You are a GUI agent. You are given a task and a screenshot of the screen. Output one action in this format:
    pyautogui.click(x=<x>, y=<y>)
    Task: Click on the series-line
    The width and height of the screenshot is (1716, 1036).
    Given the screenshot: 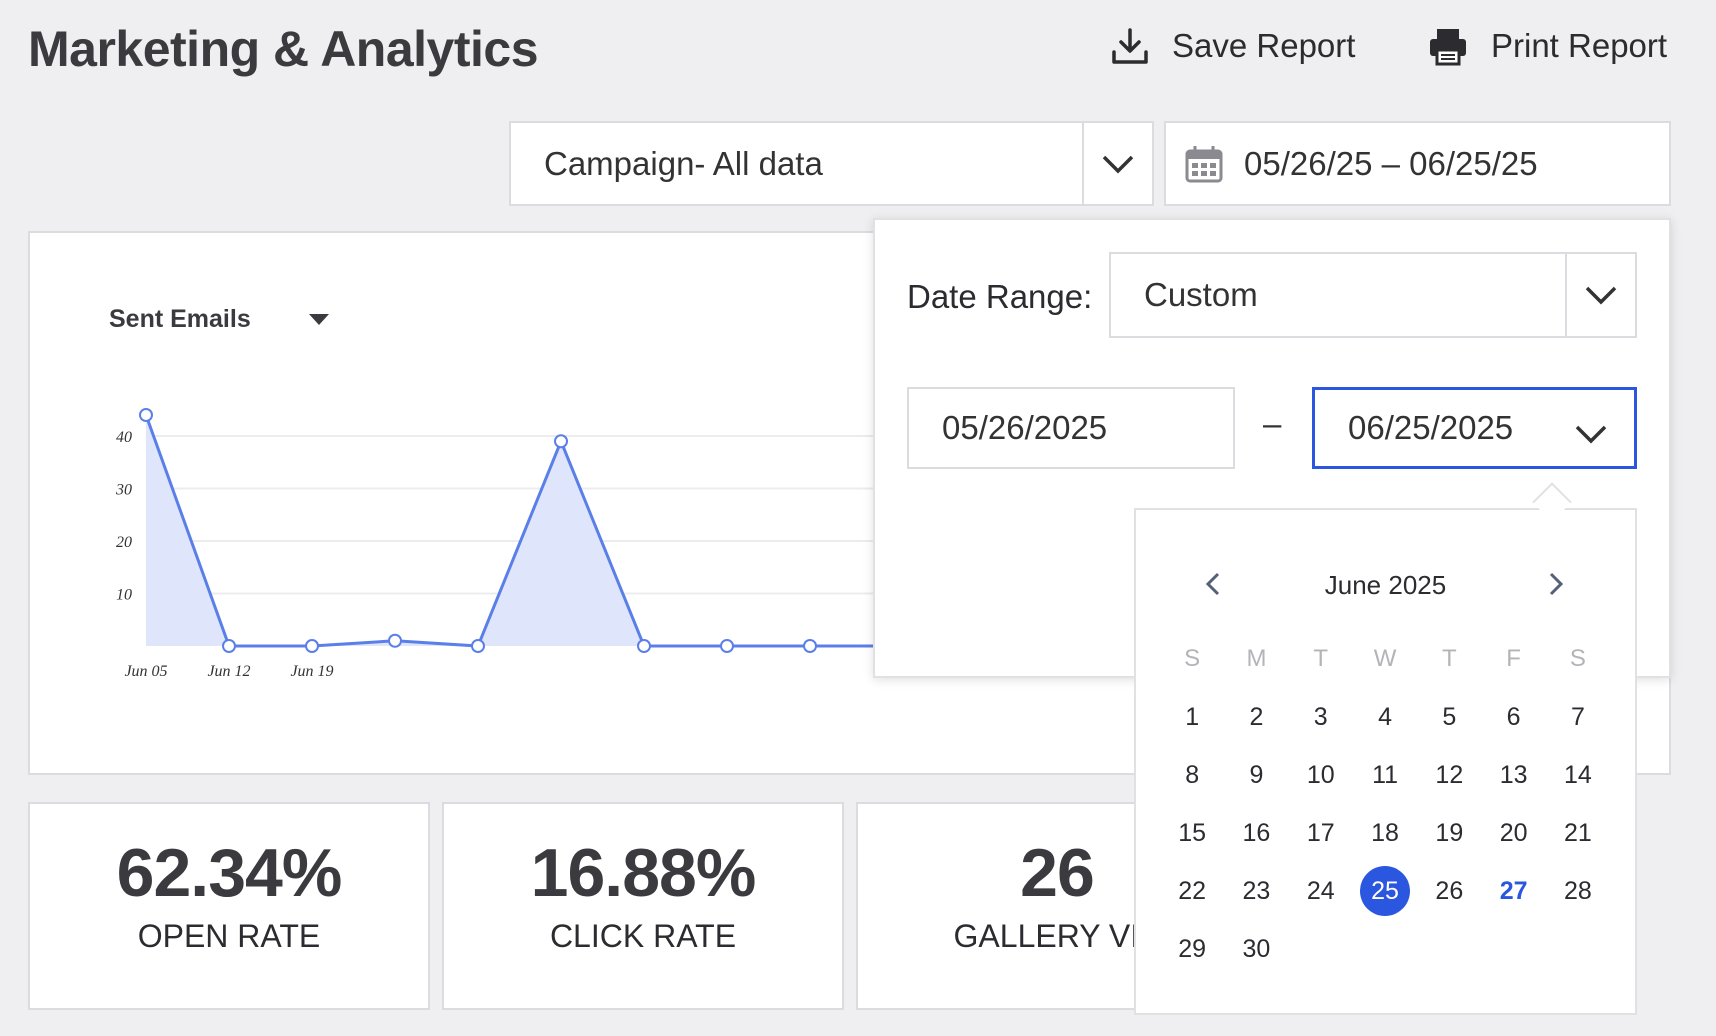 What is the action you would take?
    pyautogui.click(x=518, y=531)
    